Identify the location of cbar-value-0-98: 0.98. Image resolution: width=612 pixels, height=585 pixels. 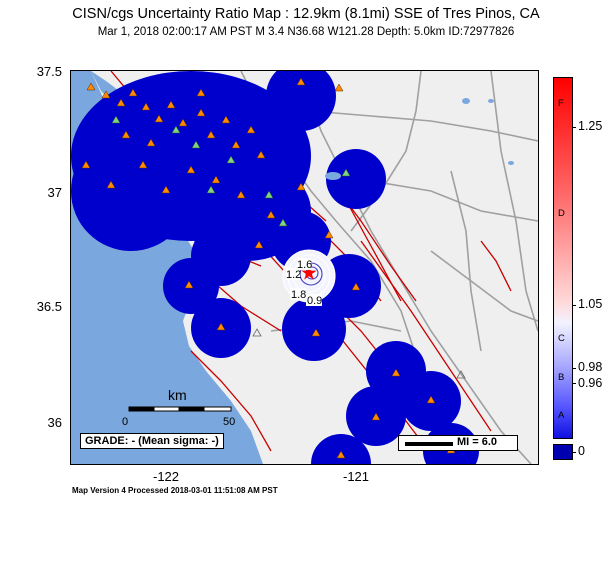
(590, 367).